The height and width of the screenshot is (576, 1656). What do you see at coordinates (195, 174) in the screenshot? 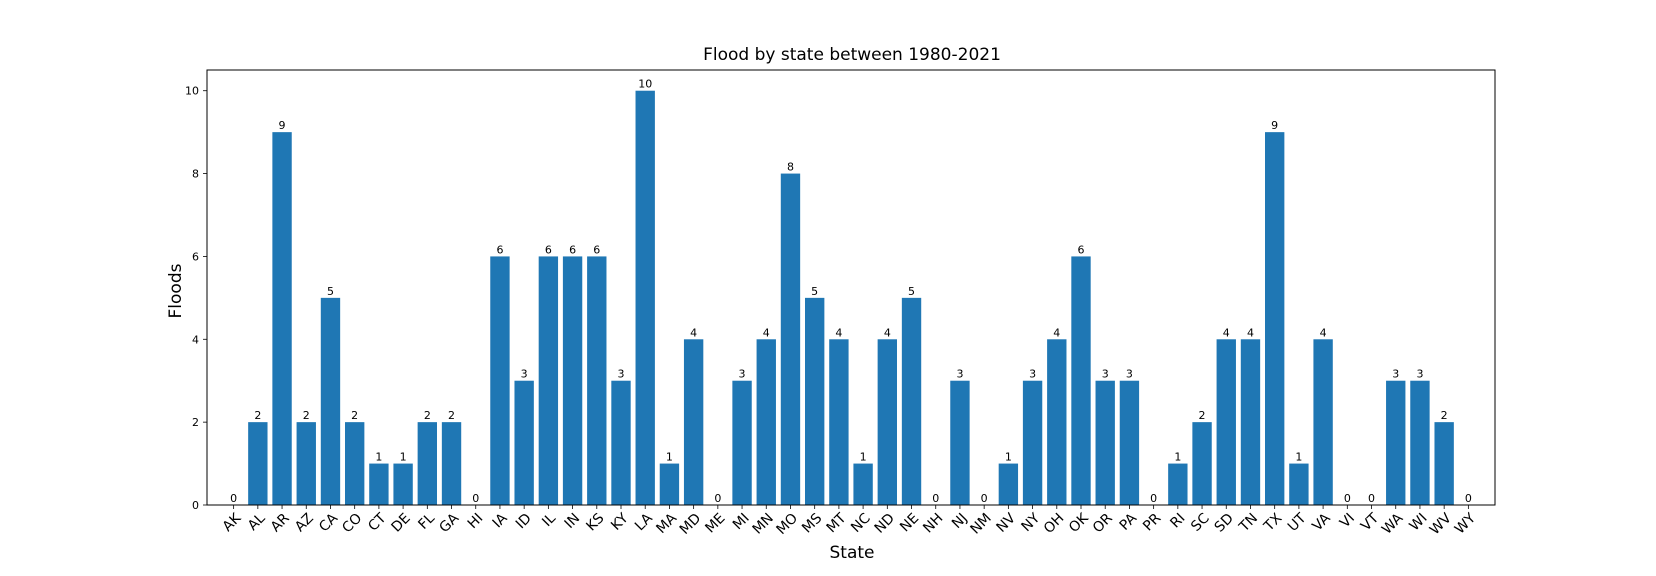
I see `y-tick-label-8: 8` at bounding box center [195, 174].